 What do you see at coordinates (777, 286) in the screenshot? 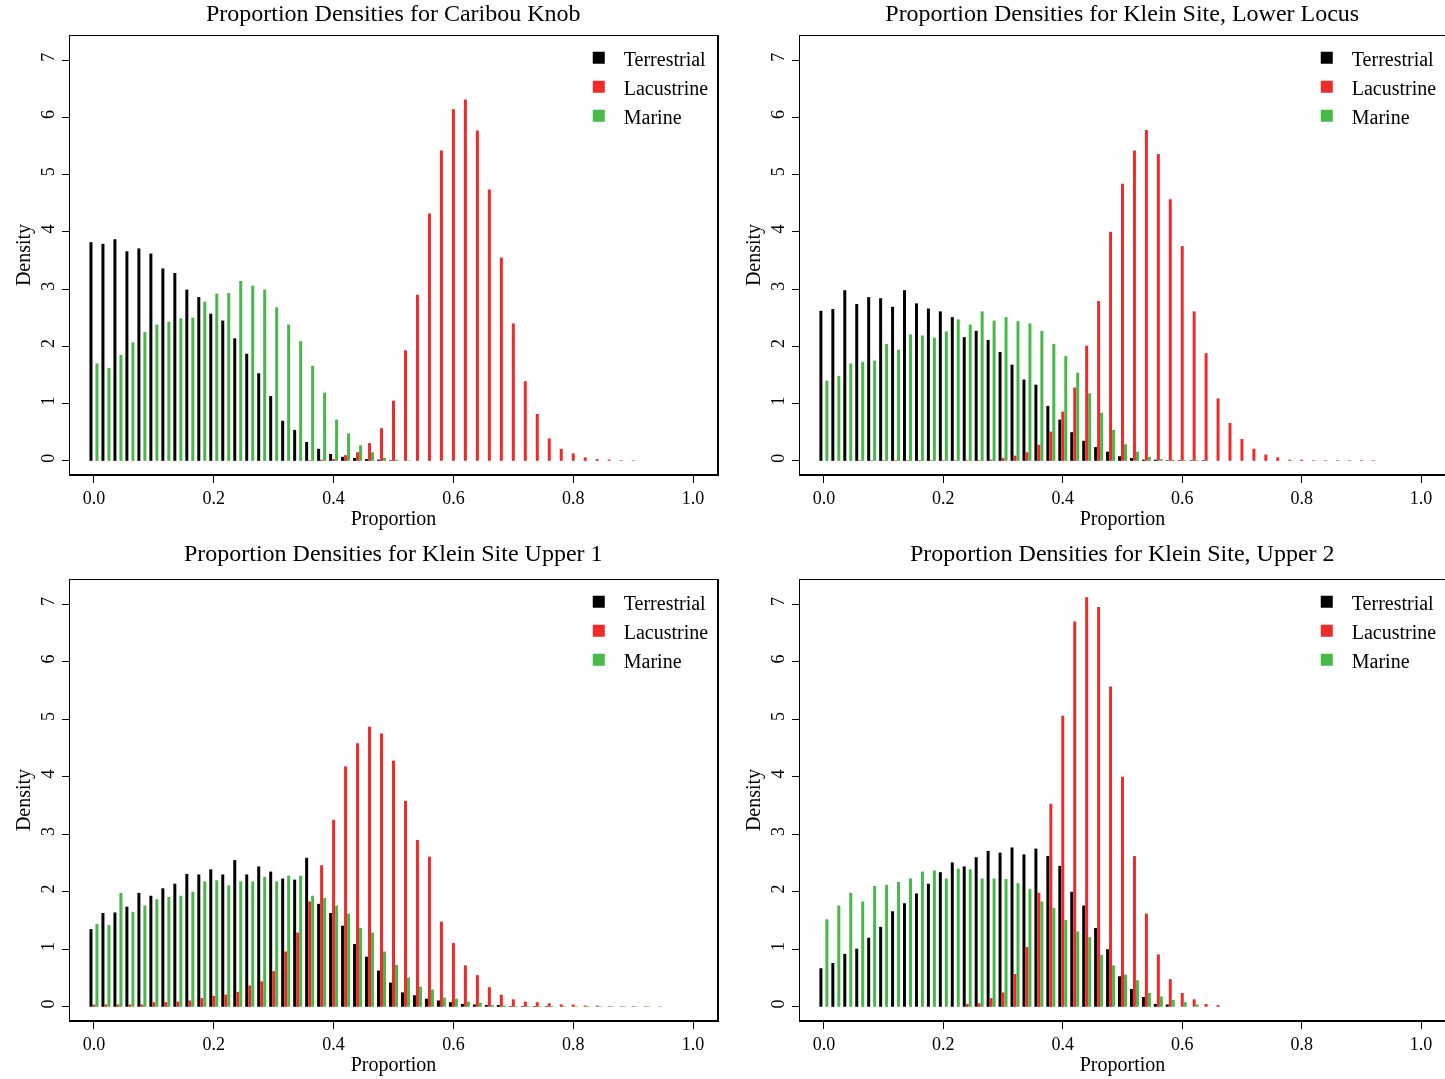
I see `y-tick-label: 3` at bounding box center [777, 286].